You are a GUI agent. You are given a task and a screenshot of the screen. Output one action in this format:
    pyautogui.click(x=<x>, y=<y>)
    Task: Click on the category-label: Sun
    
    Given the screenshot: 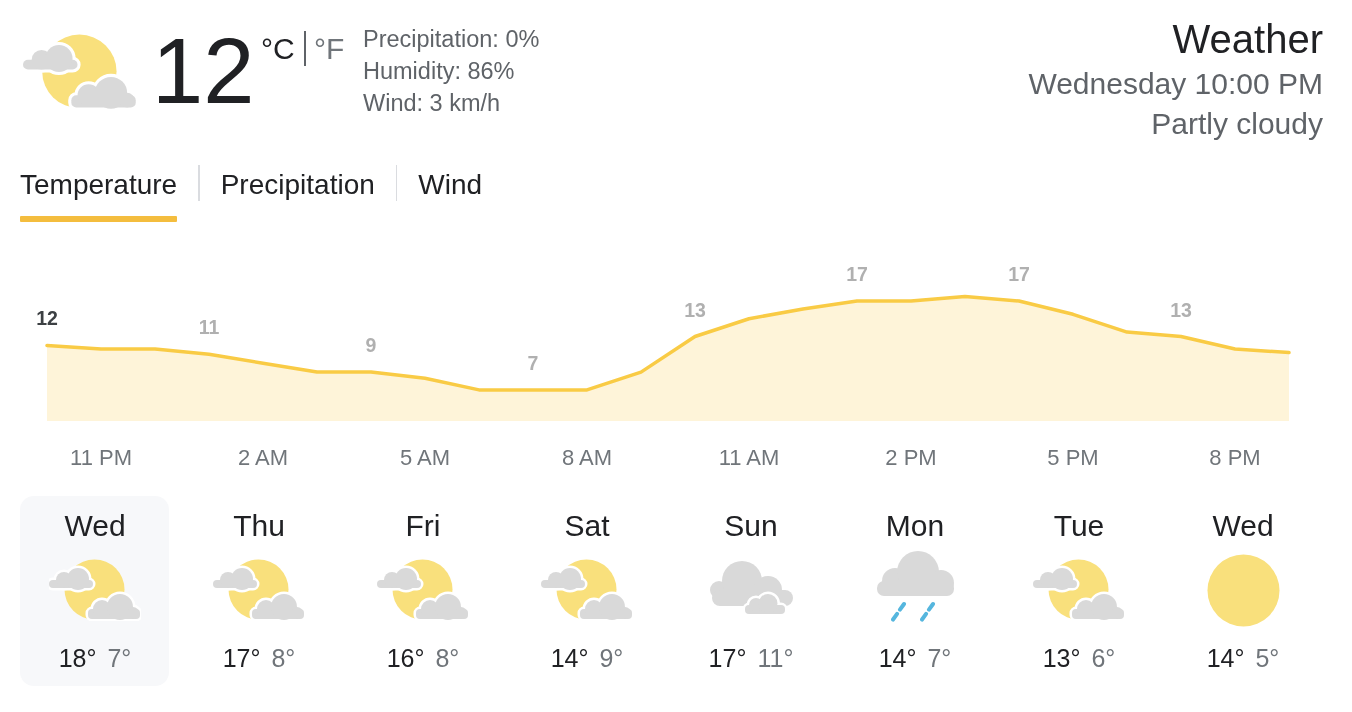 What is the action you would take?
    pyautogui.click(x=751, y=525)
    